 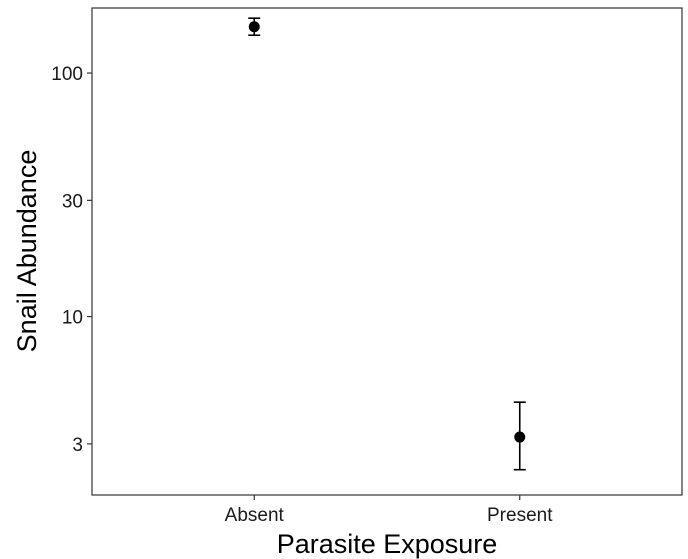 What do you see at coordinates (255, 515) in the screenshot?
I see `x-tick-label: Absent` at bounding box center [255, 515].